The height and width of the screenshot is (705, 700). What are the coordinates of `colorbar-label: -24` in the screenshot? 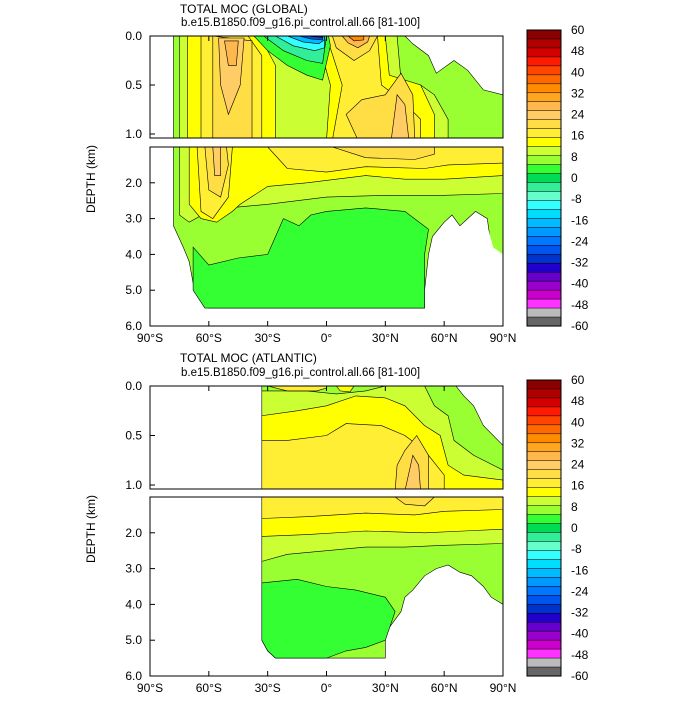 It's located at (580, 241).